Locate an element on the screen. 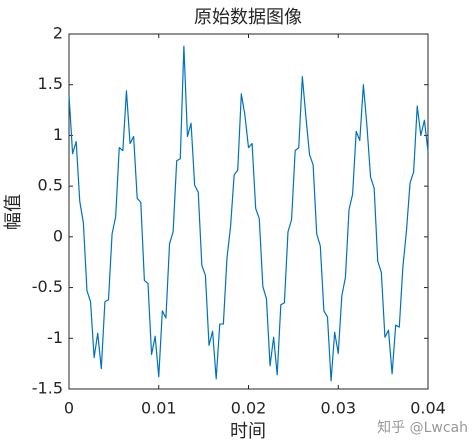 This screenshot has width=474, height=446. y-tick-label: 0 is located at coordinates (58, 235).